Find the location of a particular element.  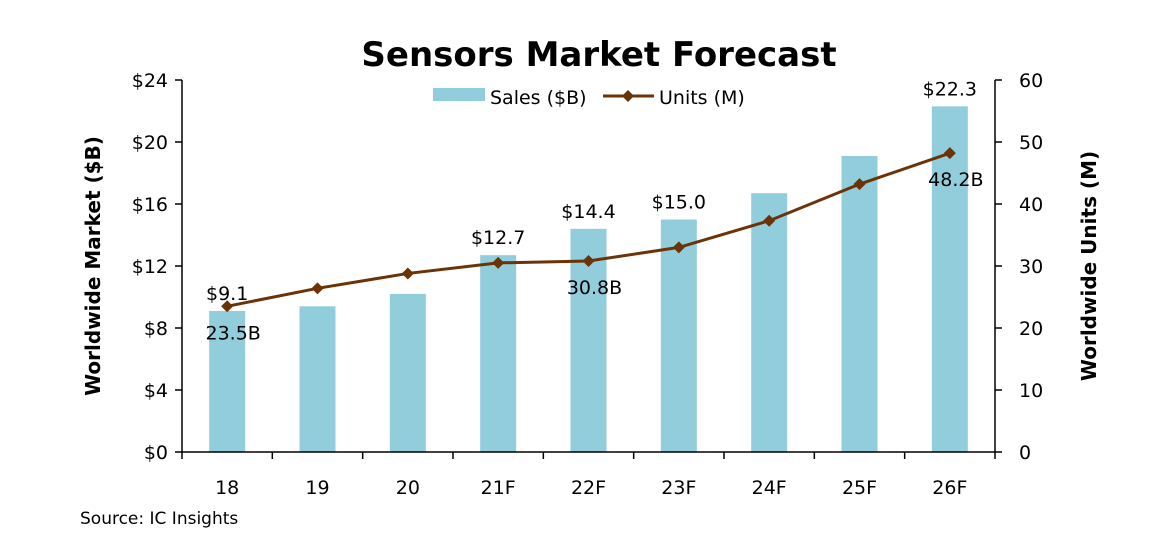

y2-tick-label: 50 is located at coordinates (1031, 143).